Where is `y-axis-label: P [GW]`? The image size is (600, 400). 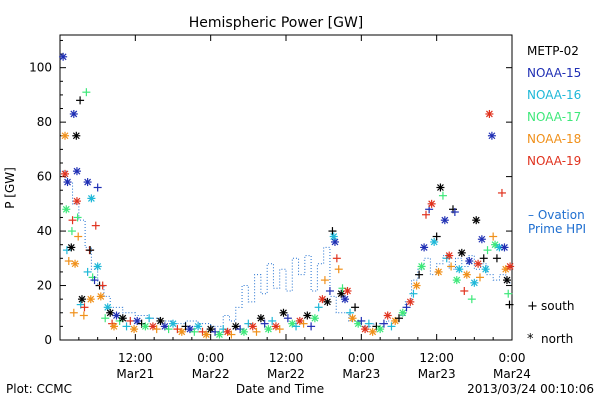
y-axis-label: P [GW] is located at coordinates (10, 188).